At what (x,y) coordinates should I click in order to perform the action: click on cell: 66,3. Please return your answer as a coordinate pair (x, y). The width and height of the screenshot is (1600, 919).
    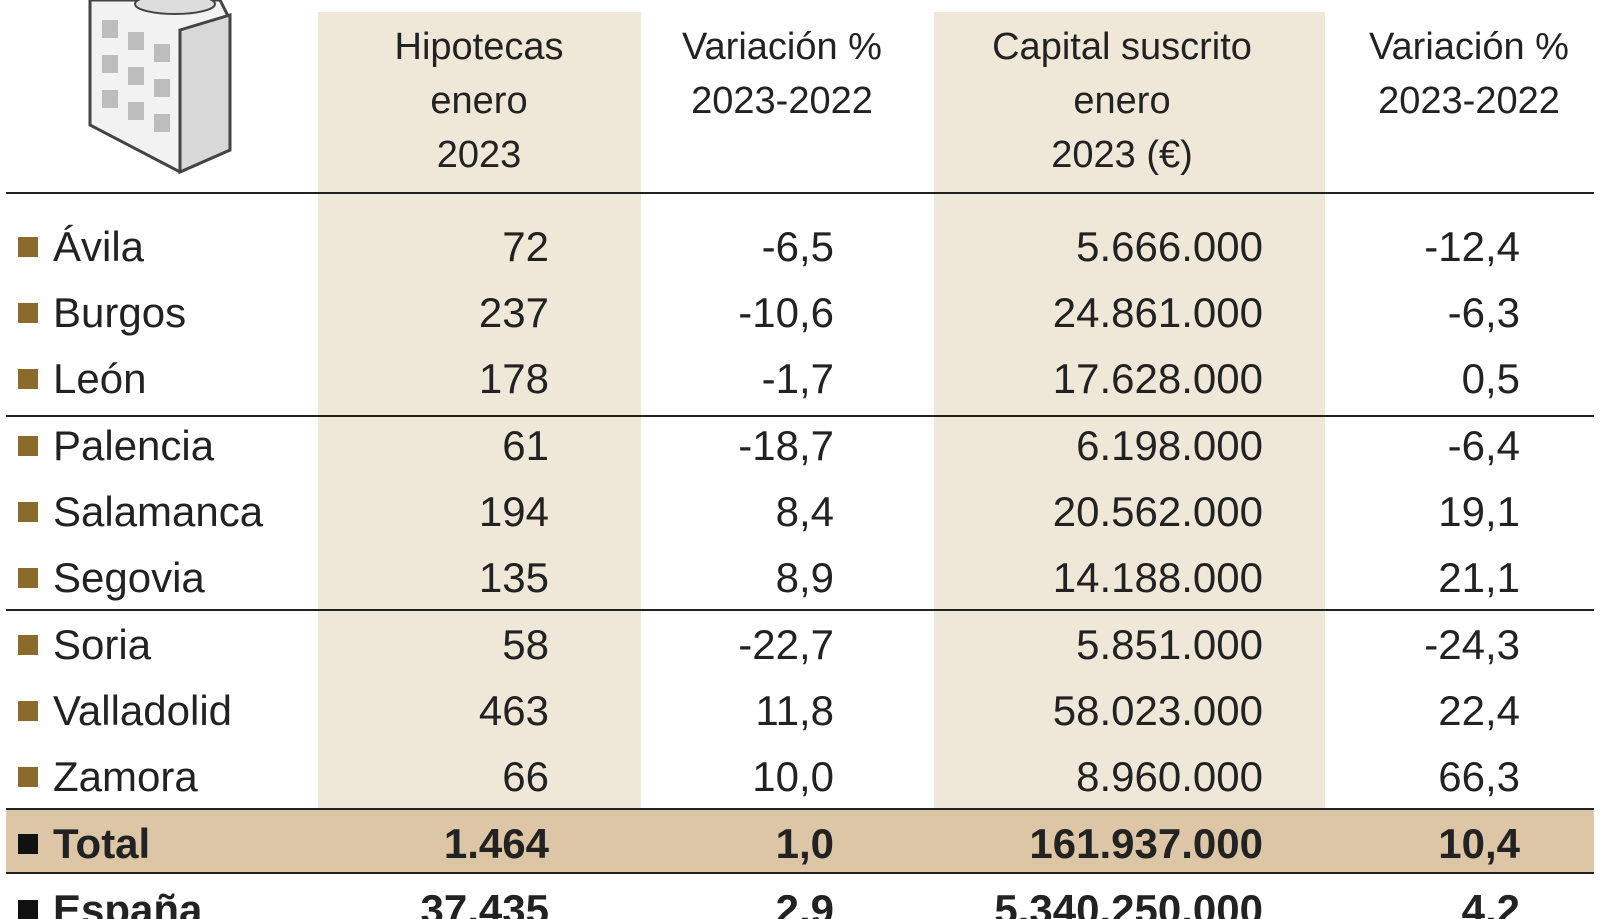
    Looking at the image, I should click on (1479, 777).